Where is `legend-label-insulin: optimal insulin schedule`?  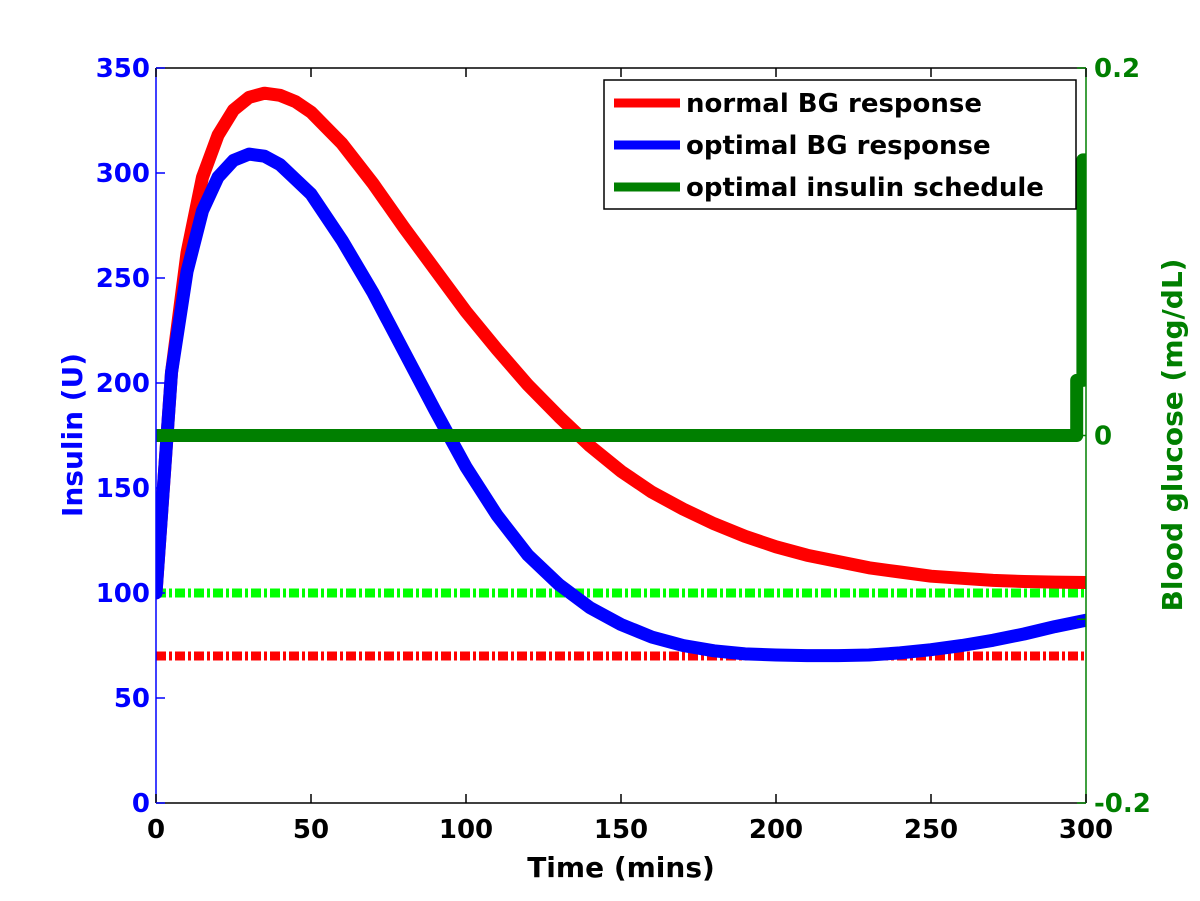
legend-label-insulin: optimal insulin schedule is located at coordinates (865, 188).